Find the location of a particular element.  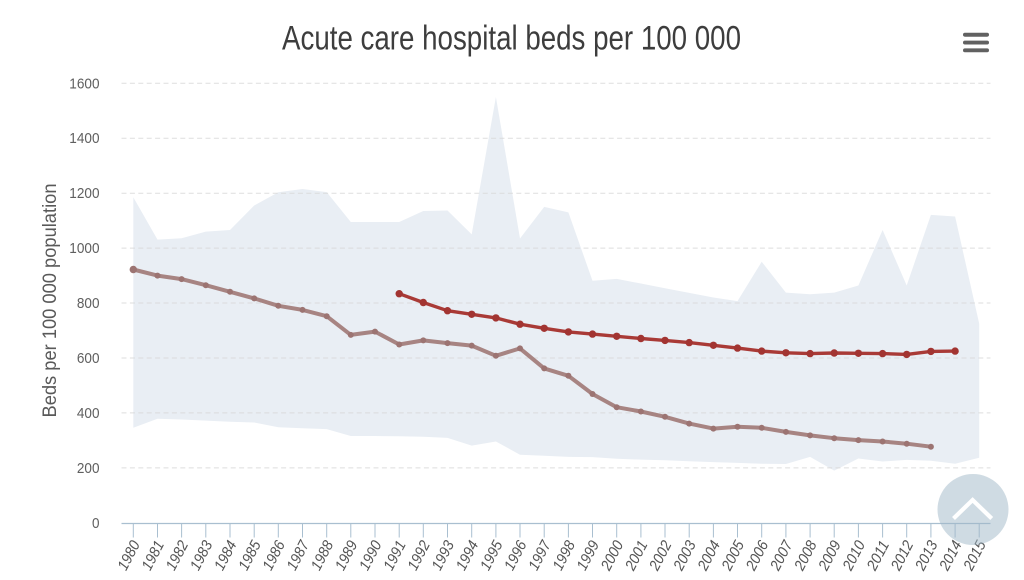

svg-text: 1000 is located at coordinates (84, 248).